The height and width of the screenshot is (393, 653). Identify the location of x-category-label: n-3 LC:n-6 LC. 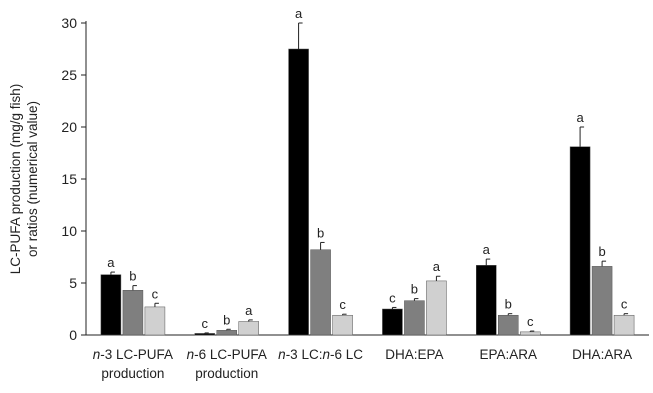
(320, 354).